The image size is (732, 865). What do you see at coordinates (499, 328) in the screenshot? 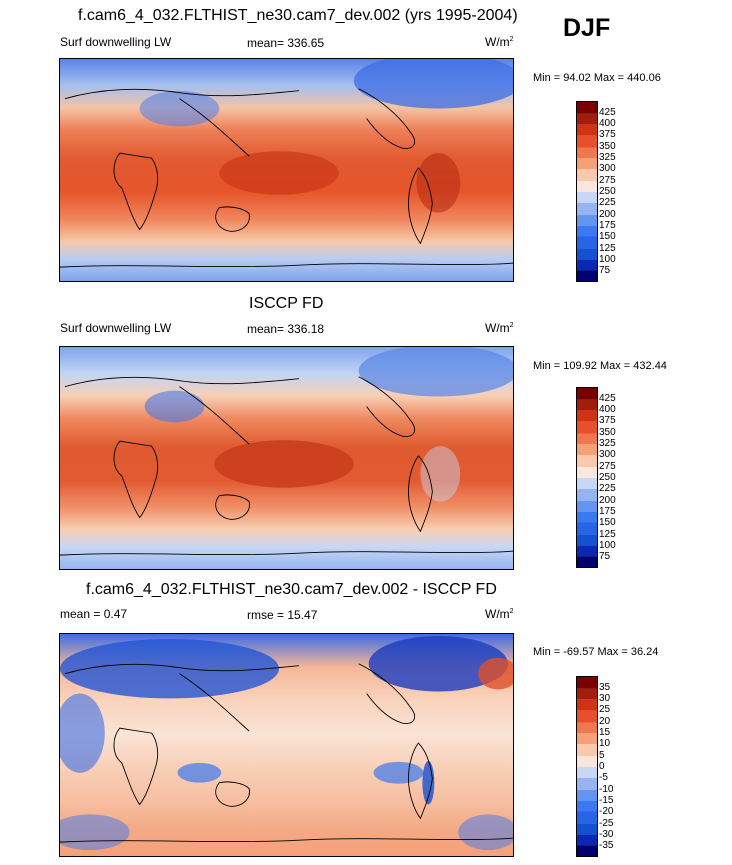
I see `panel-2-units: W/m2` at bounding box center [499, 328].